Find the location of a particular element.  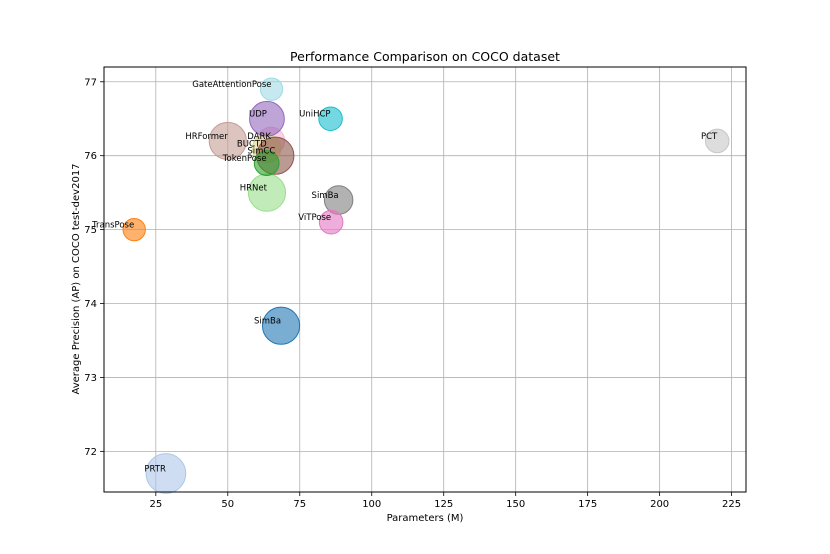

y-tick-label: 73 is located at coordinates (90, 378).